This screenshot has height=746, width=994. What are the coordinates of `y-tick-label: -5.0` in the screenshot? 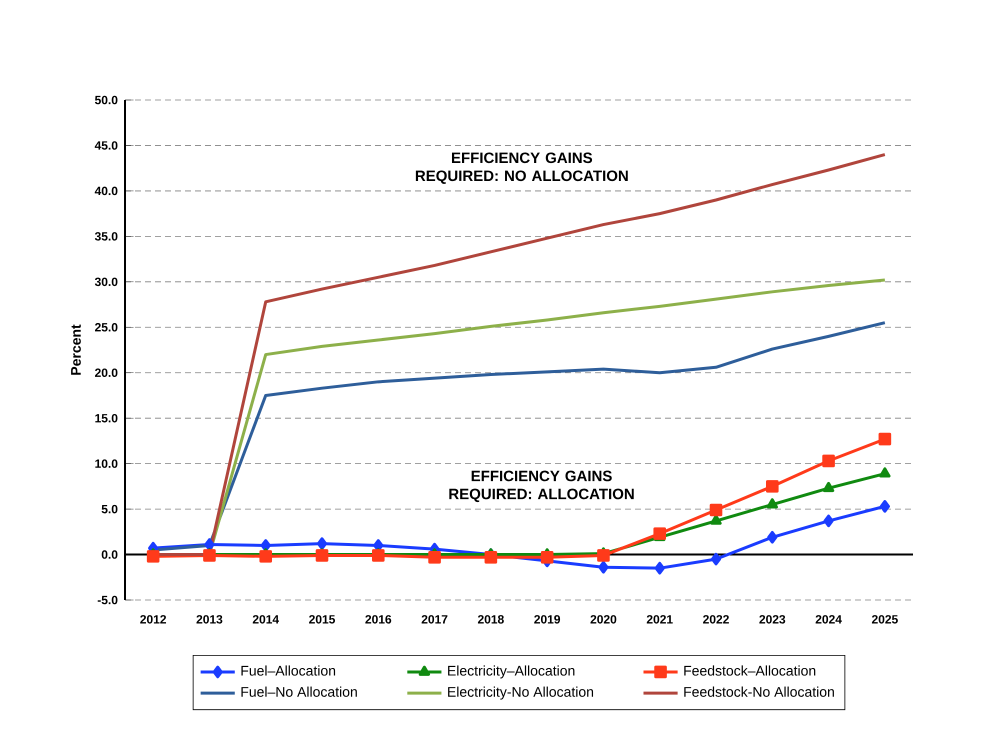 It's located at (108, 600).